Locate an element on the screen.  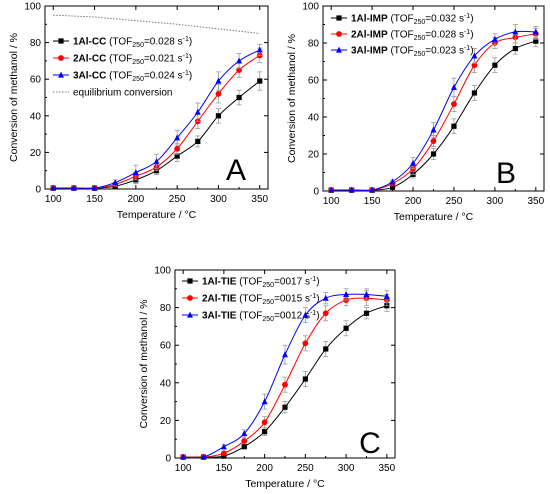
legend-entry: 3Al-IMP (TOF250=0.023 s-1) is located at coordinates (412, 51).